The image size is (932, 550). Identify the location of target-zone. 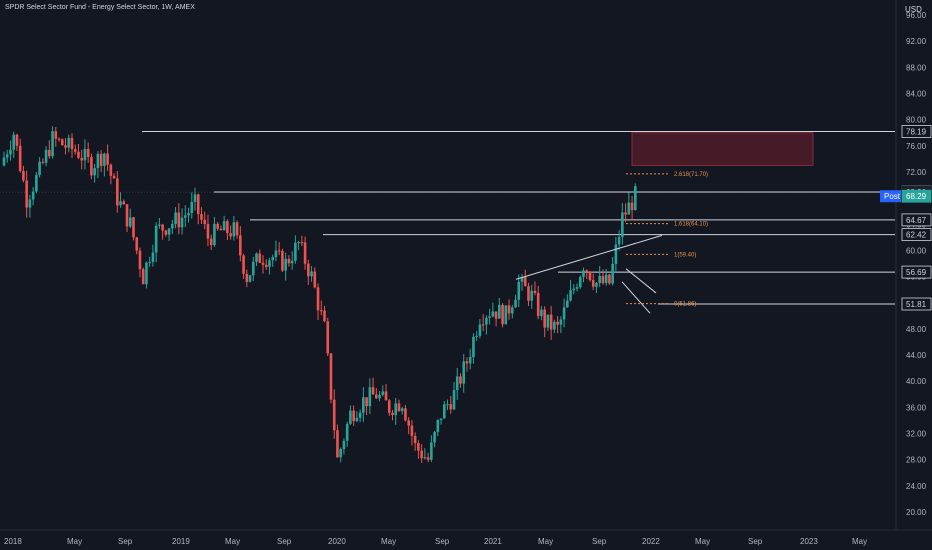
(722, 149).